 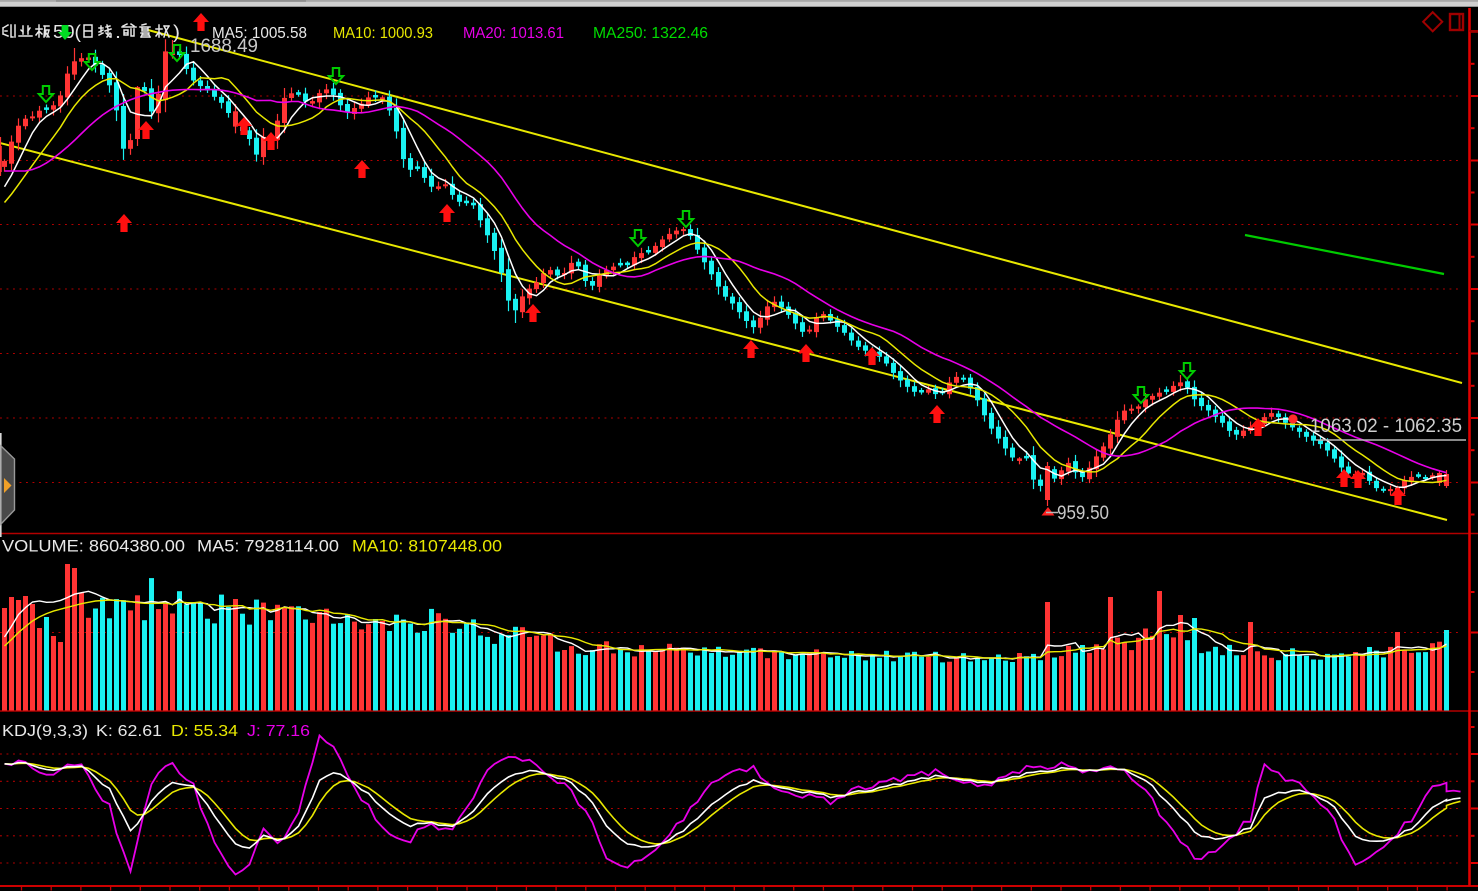 What do you see at coordinates (513, 33) in the screenshot?
I see `svg-text: MA20: 1013.61` at bounding box center [513, 33].